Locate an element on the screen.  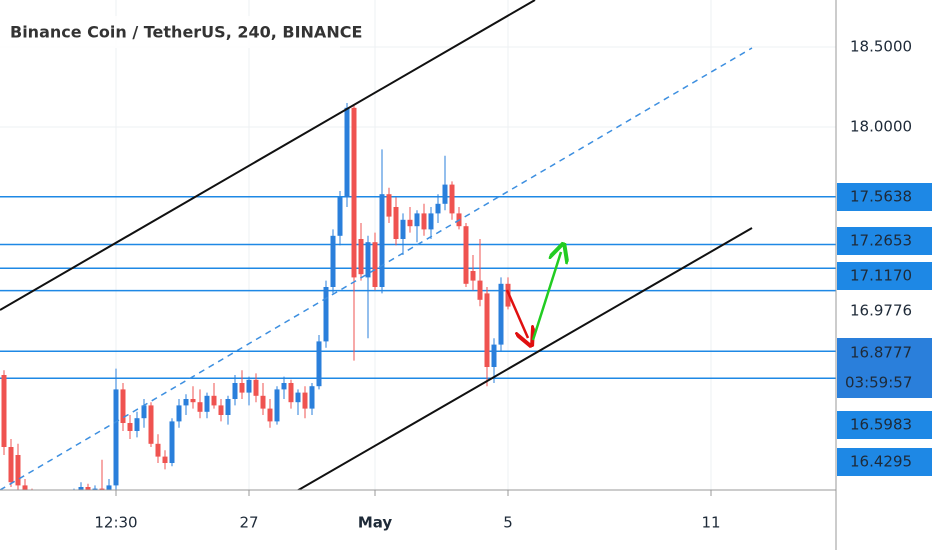
x-tick-label: 12:30 is located at coordinates (115, 523).